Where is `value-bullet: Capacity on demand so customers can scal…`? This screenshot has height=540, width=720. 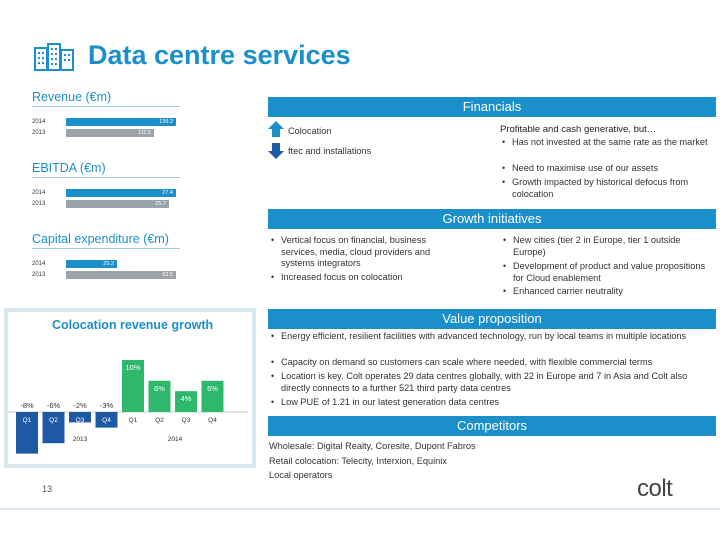
value-bullet: Capacity on demand so customers can scal… is located at coordinates (491, 363).